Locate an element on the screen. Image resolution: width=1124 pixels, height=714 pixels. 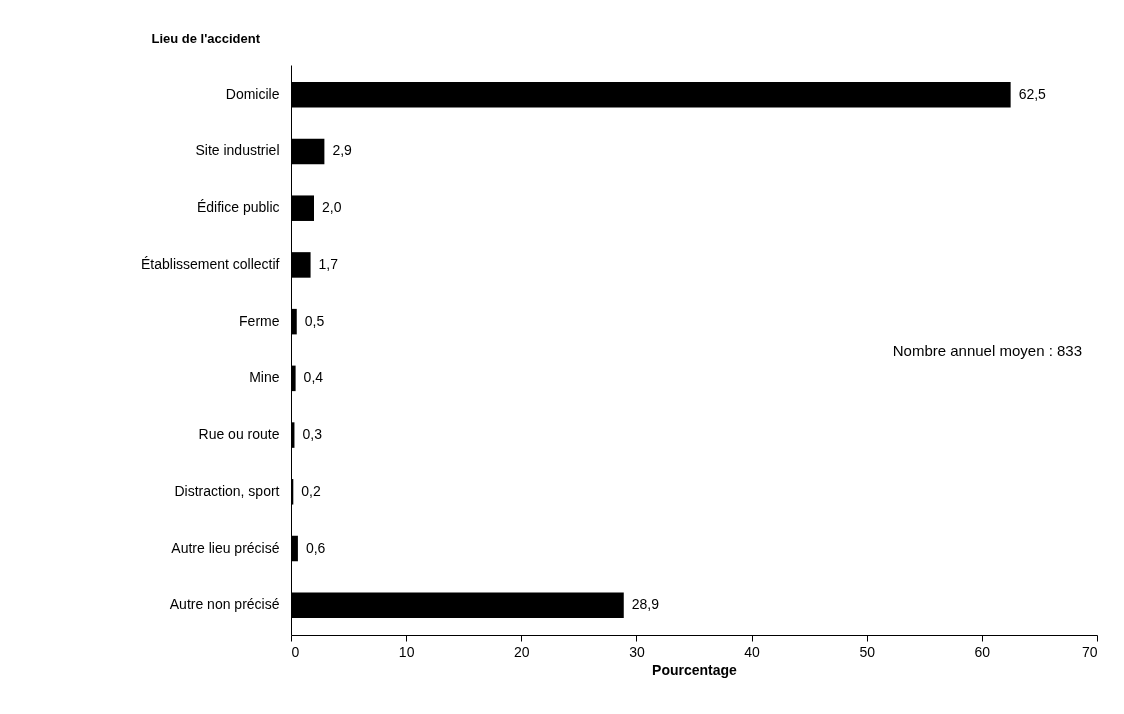
data-label: 0,2 is located at coordinates (311, 490).